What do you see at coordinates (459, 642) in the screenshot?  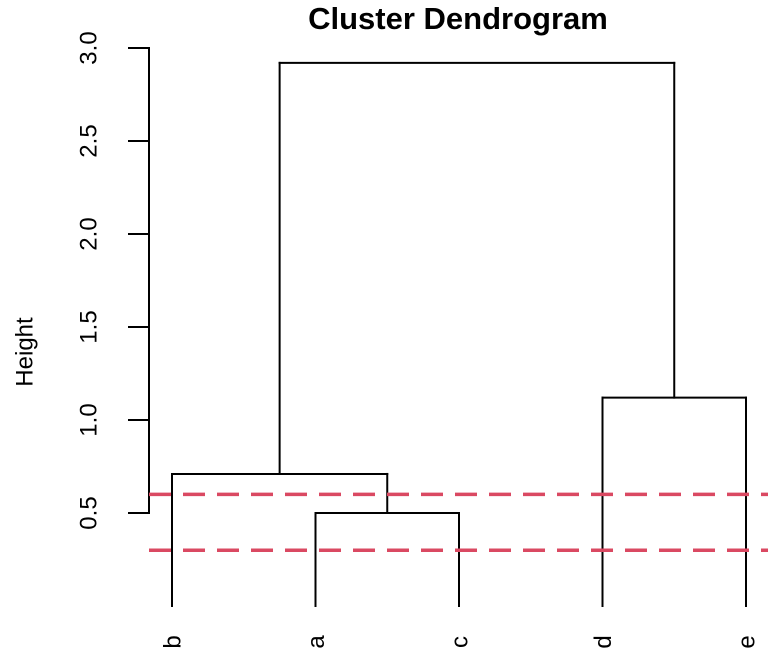 I see `leaf-label: c` at bounding box center [459, 642].